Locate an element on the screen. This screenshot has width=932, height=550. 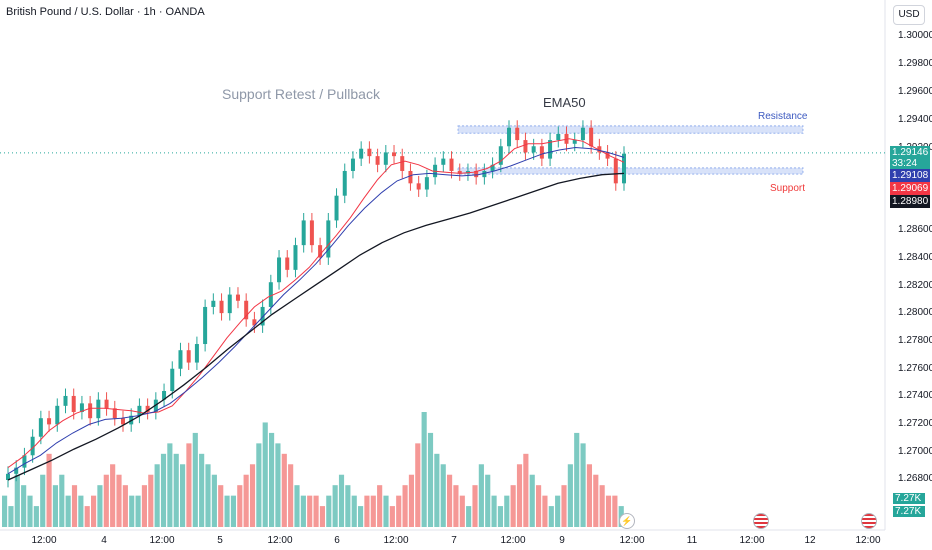
support-retest-label: Support Retest / Pullback is located at coordinates (301, 94).